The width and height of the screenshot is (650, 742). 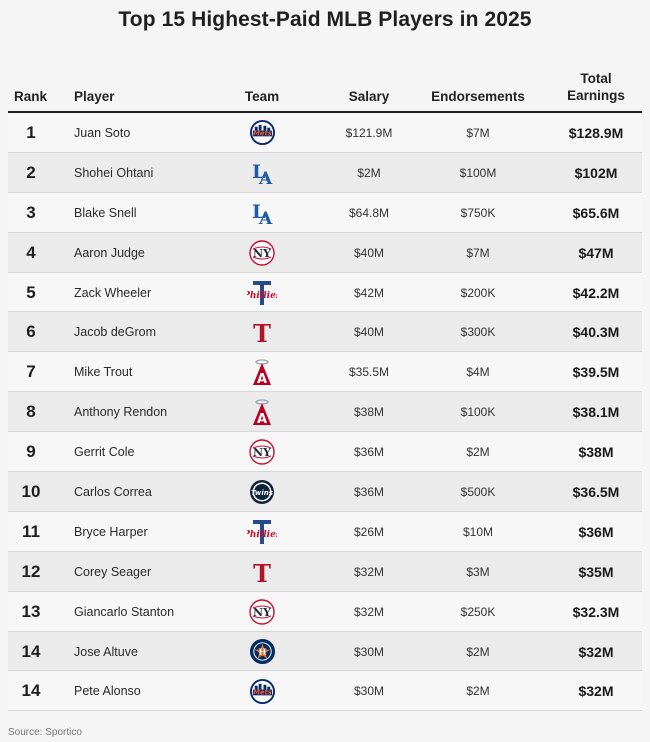 What do you see at coordinates (124, 611) in the screenshot?
I see `player-cell: Giancarlo Stanton` at bounding box center [124, 611].